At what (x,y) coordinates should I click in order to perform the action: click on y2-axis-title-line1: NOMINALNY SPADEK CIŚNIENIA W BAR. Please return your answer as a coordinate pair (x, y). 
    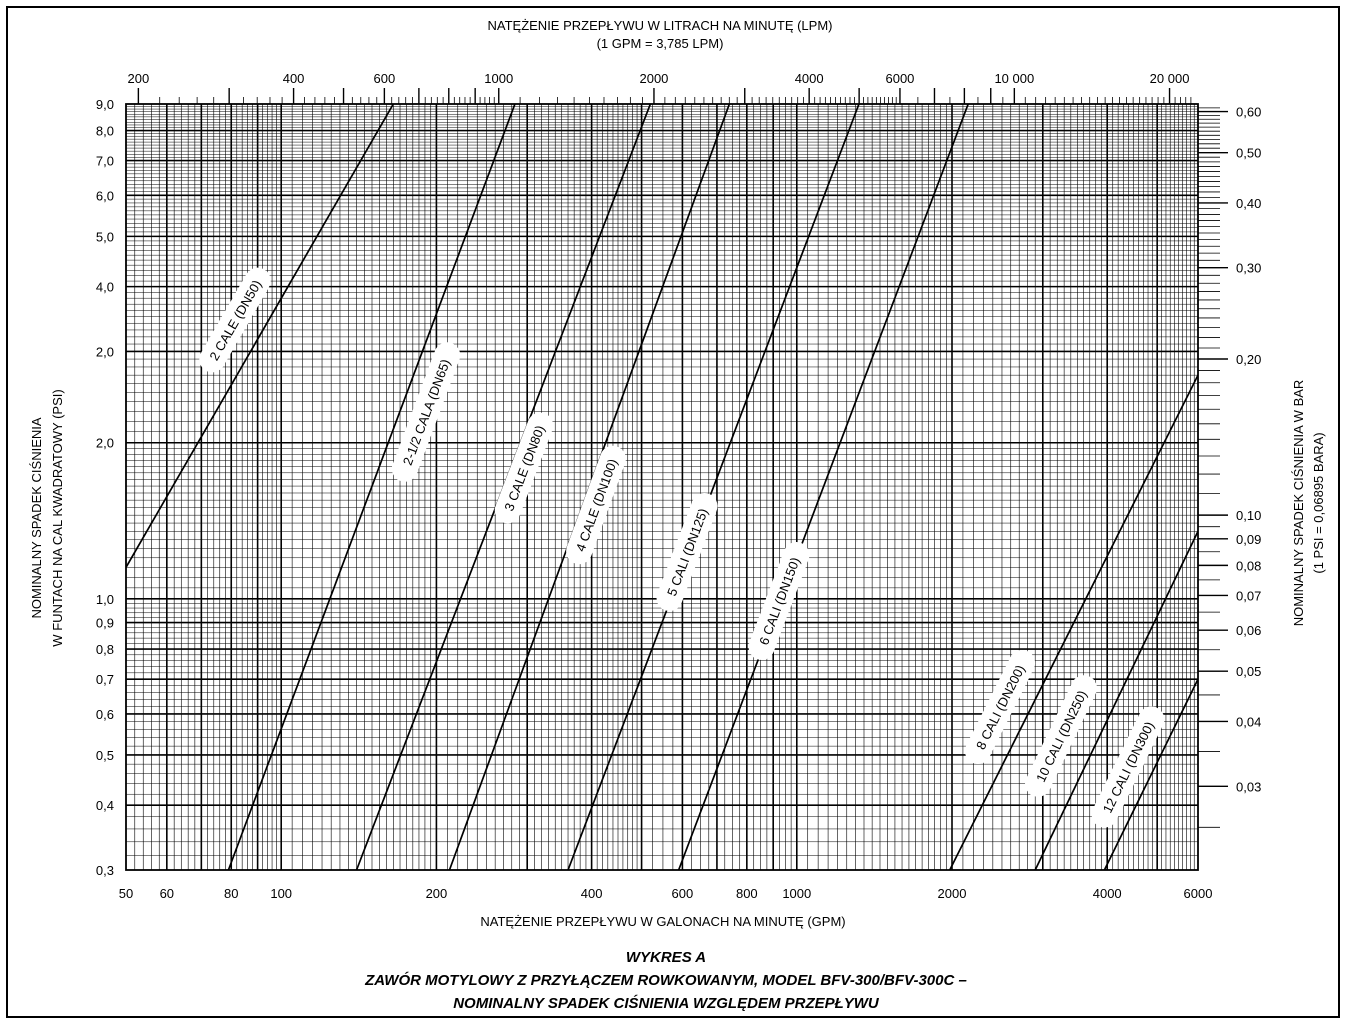
    Looking at the image, I should click on (1298, 503).